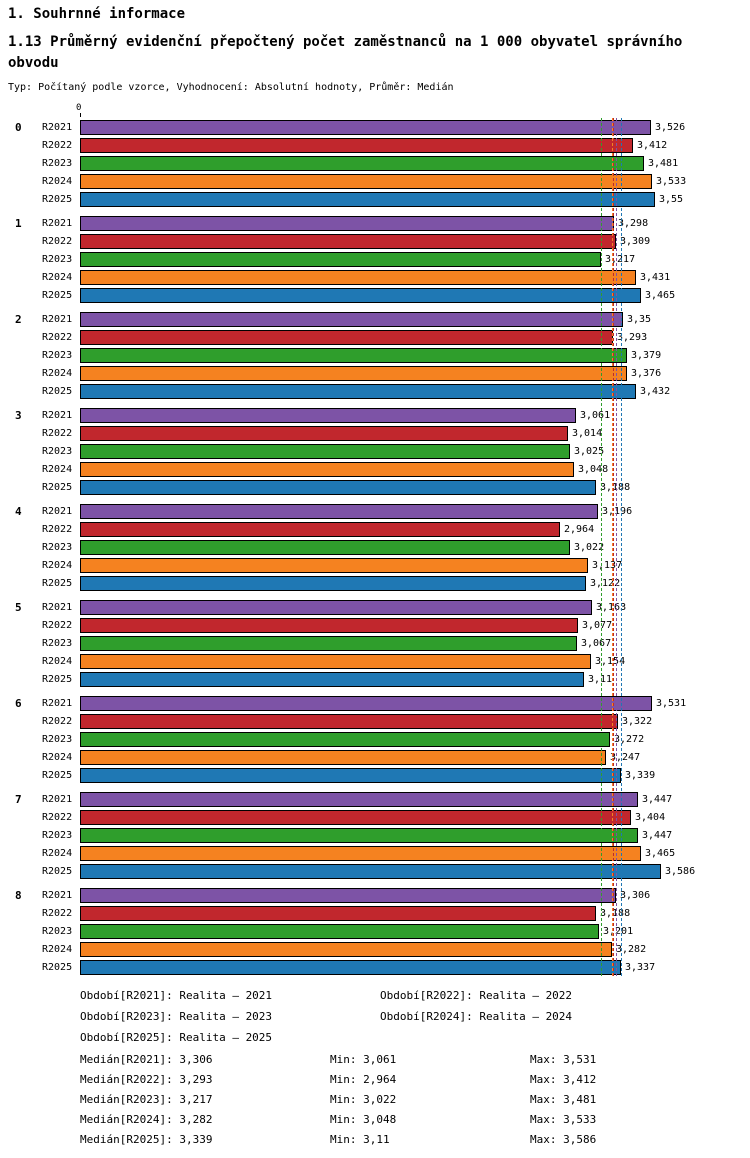  Describe the element at coordinates (593, 469) in the screenshot. I see `value-label: 3,048` at that location.